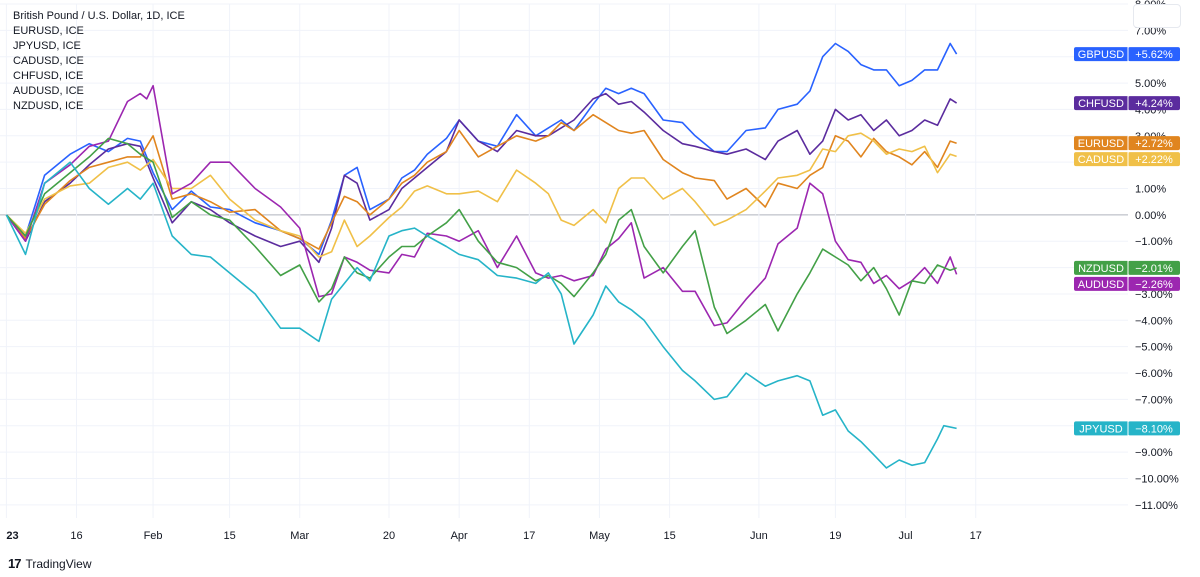 The height and width of the screenshot is (577, 1200). Describe the element at coordinates (1154, 321) in the screenshot. I see `y-tick-label: −4.00%` at that location.